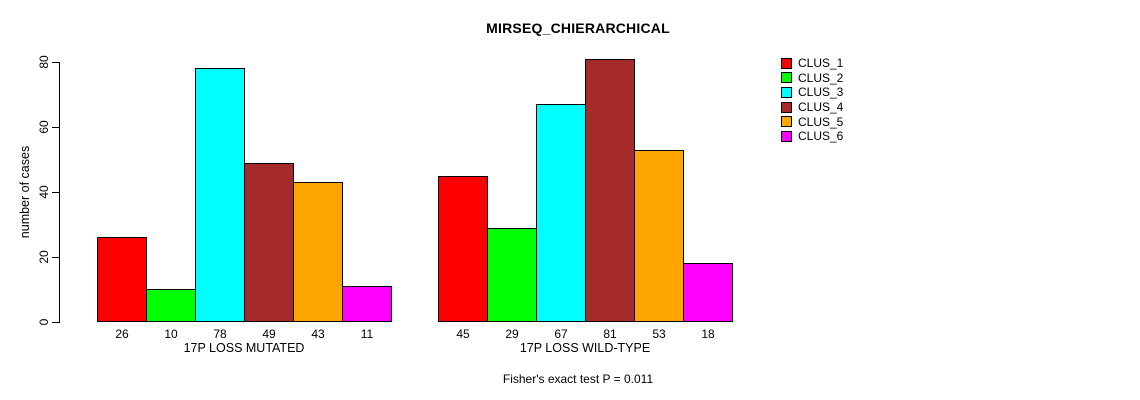 This screenshot has height=400, width=1140. What do you see at coordinates (122, 334) in the screenshot?
I see `bar-value-label: 26` at bounding box center [122, 334].